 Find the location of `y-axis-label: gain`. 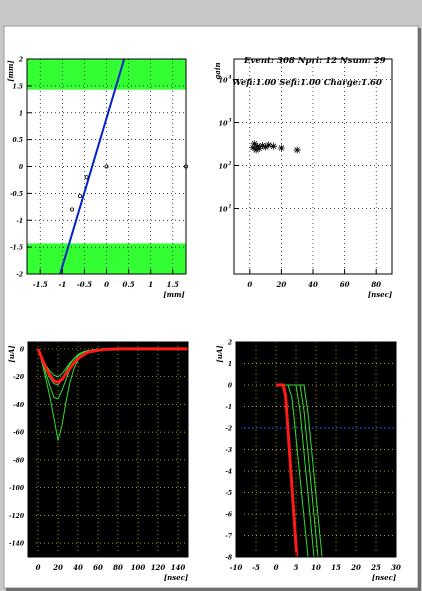

y-axis-label: gain is located at coordinates (217, 70).